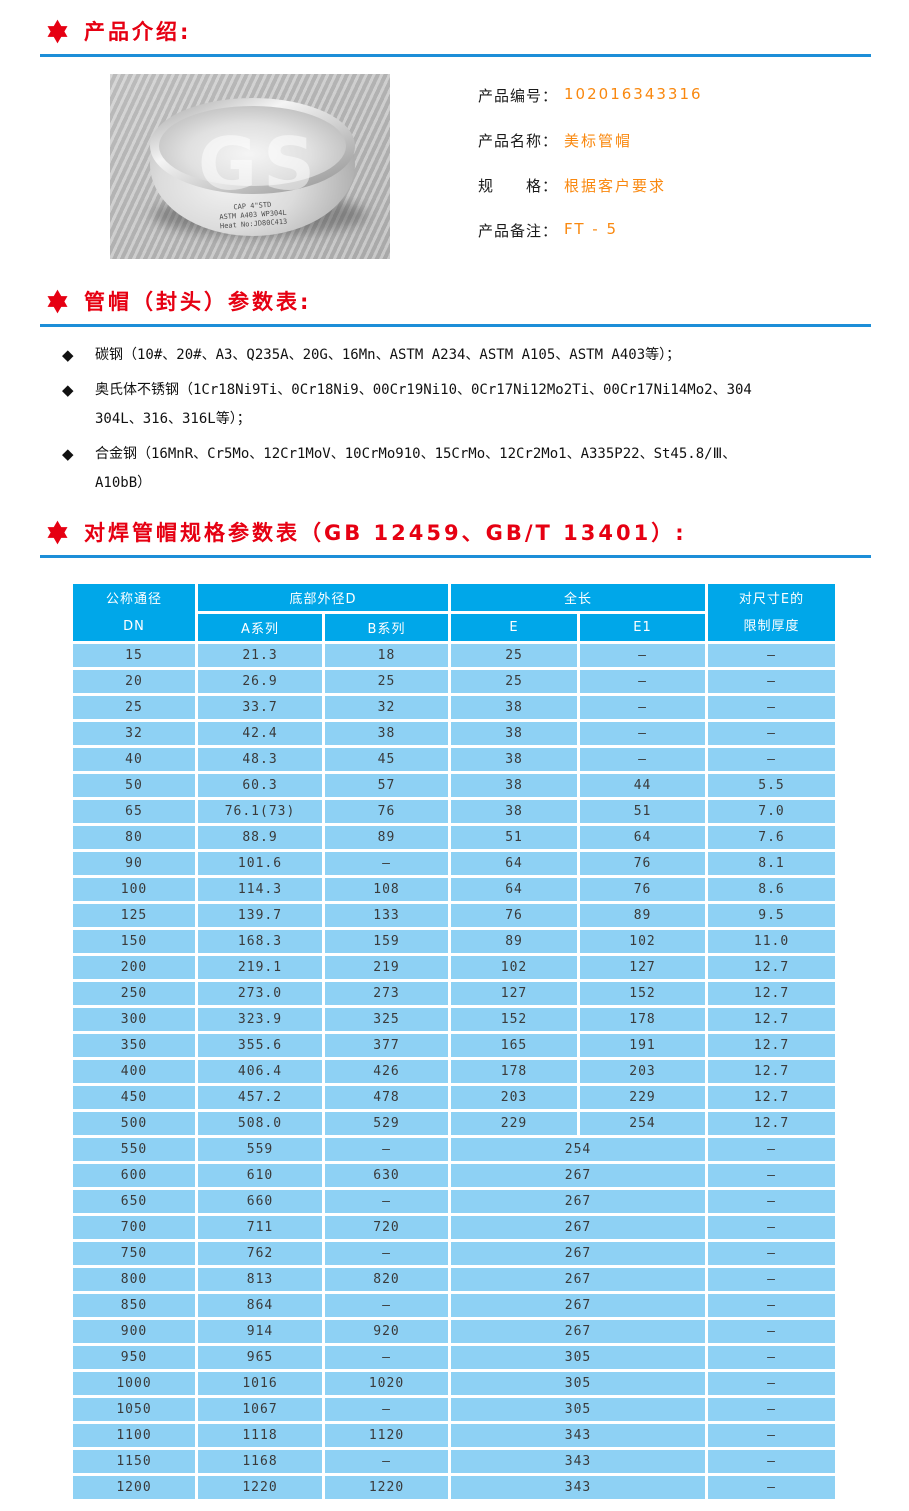 This screenshot has width=909, height=1511. Describe the element at coordinates (772, 612) in the screenshot. I see `header-limit-thickness: 对尺寸E的 限制厚度` at that location.